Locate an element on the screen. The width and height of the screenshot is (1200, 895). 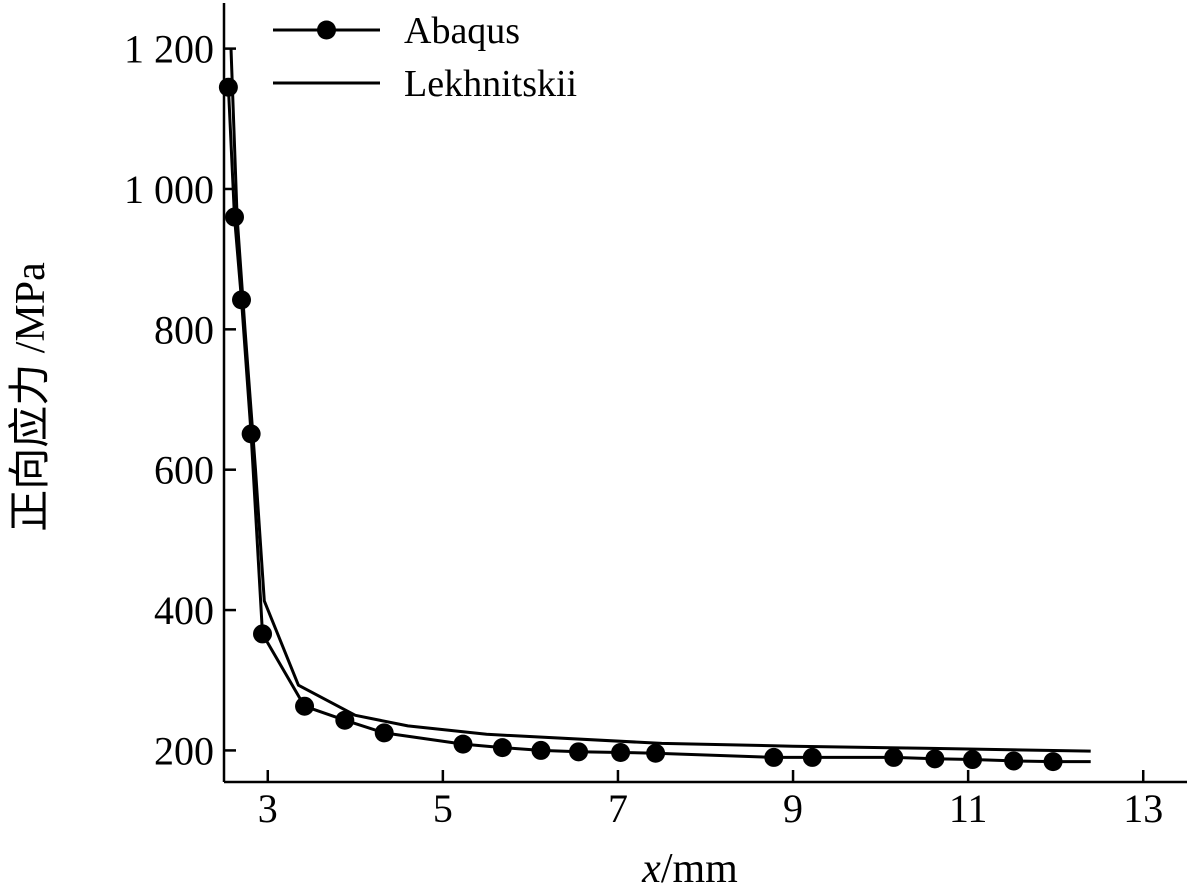
x-axis-unit: /mm is located at coordinates (699, 869).